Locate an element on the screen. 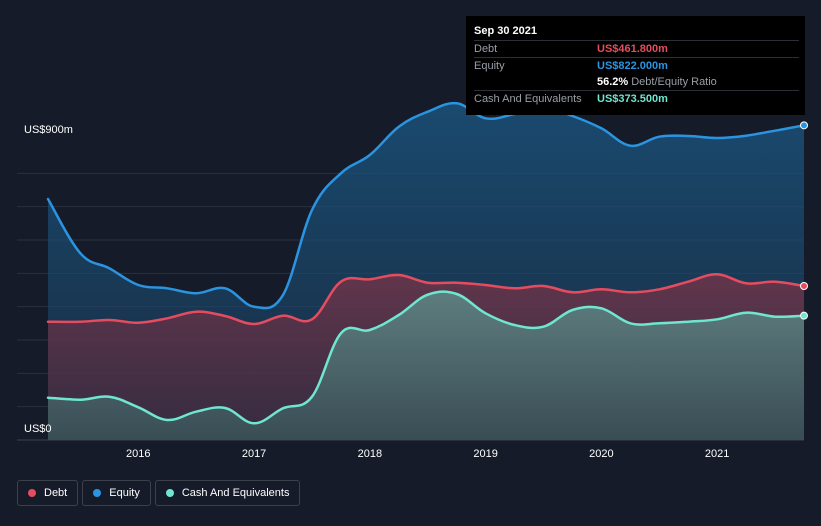 This screenshot has height=526, width=821. x-tick-label: 2019 is located at coordinates (485, 454).